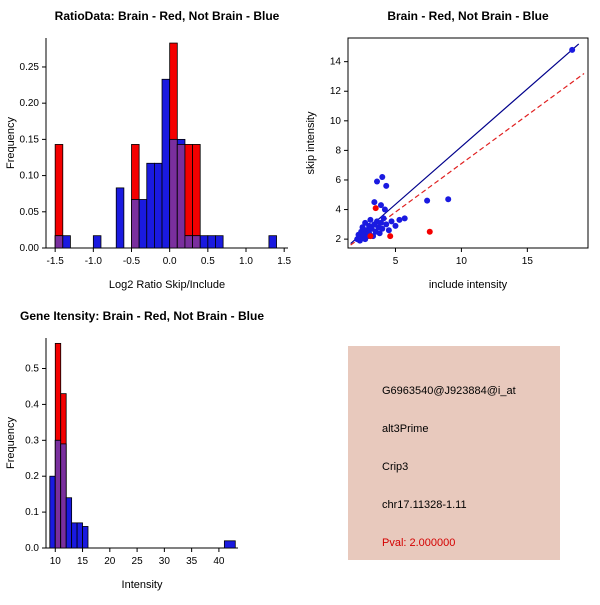 This screenshot has width=600, height=605. What do you see at coordinates (424, 505) in the screenshot?
I see `chromosome-location-text: chr17.11328-1.11` at bounding box center [424, 505].